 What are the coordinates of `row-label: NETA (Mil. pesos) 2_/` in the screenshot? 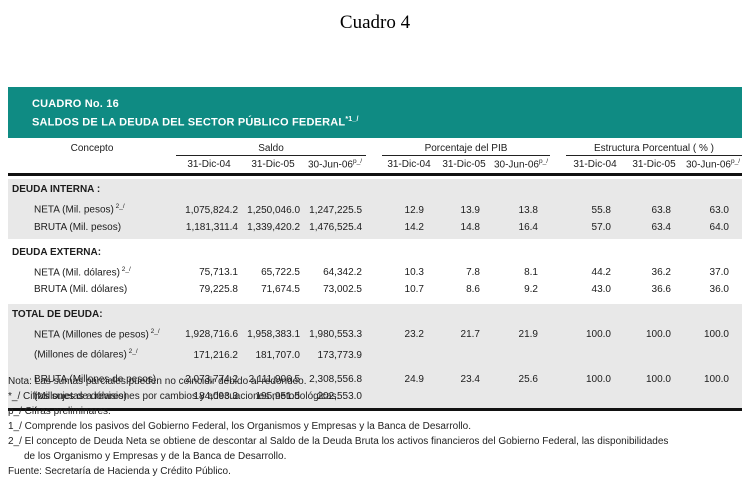 It's located at (79, 209).